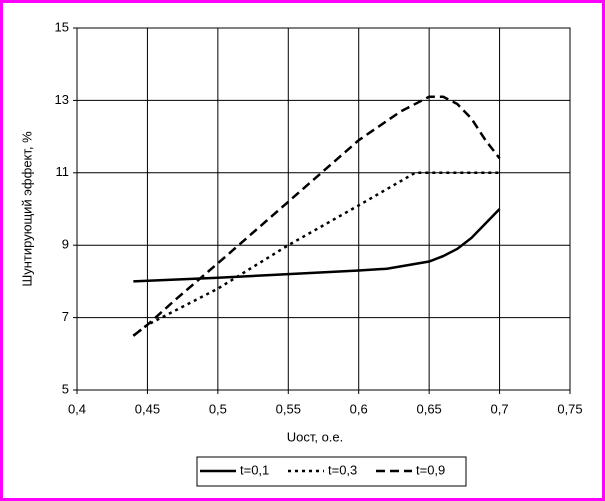 The height and width of the screenshot is (501, 605). What do you see at coordinates (63, 171) in the screenshot?
I see `y-tick-label: 11` at bounding box center [63, 171].